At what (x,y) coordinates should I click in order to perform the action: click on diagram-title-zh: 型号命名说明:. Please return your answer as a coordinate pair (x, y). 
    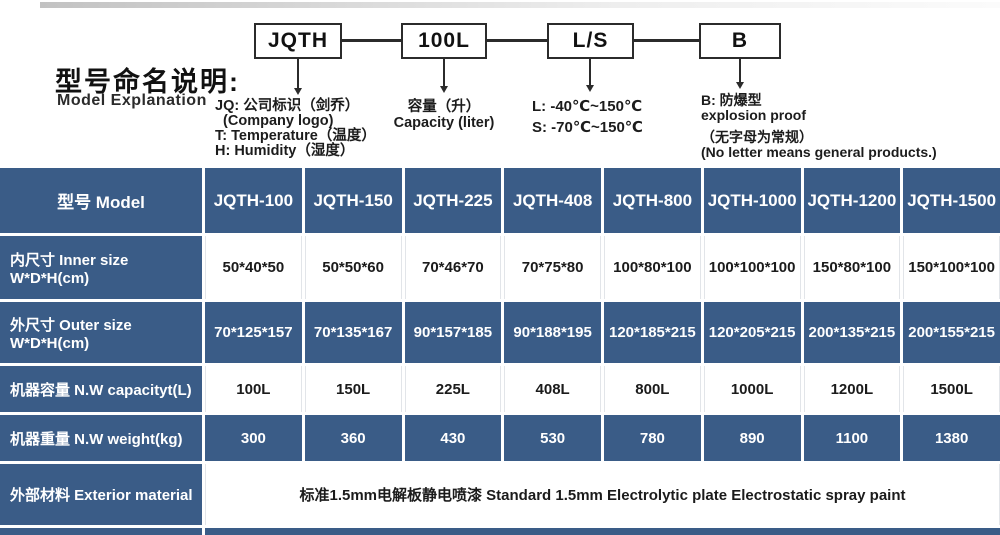
    Looking at the image, I should click on (147, 82).